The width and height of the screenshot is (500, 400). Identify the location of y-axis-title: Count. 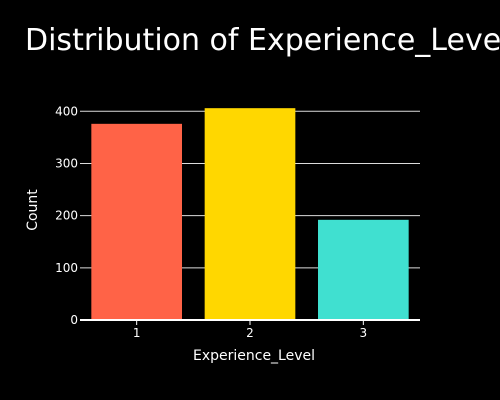
(33, 210).